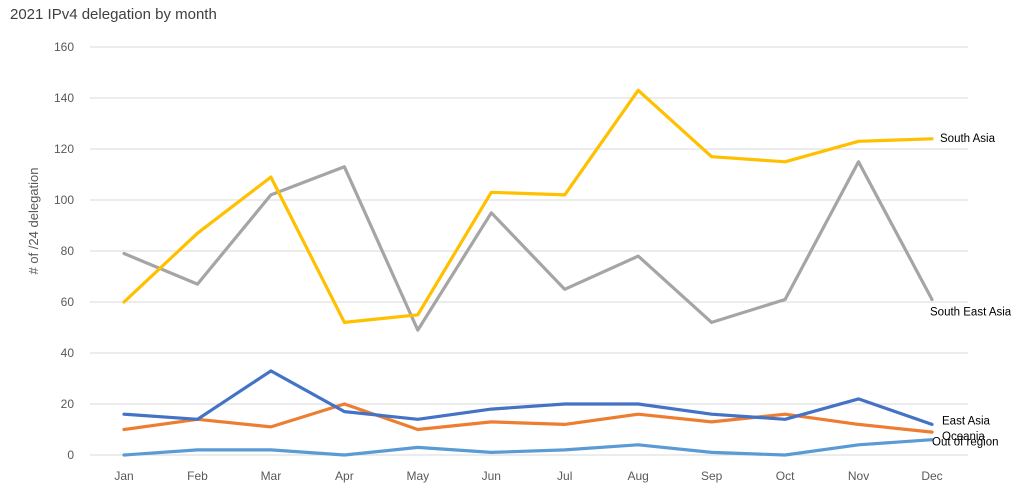  Describe the element at coordinates (113, 14) in the screenshot. I see `chart-title: 2021 IPv4 delegation by month` at that location.